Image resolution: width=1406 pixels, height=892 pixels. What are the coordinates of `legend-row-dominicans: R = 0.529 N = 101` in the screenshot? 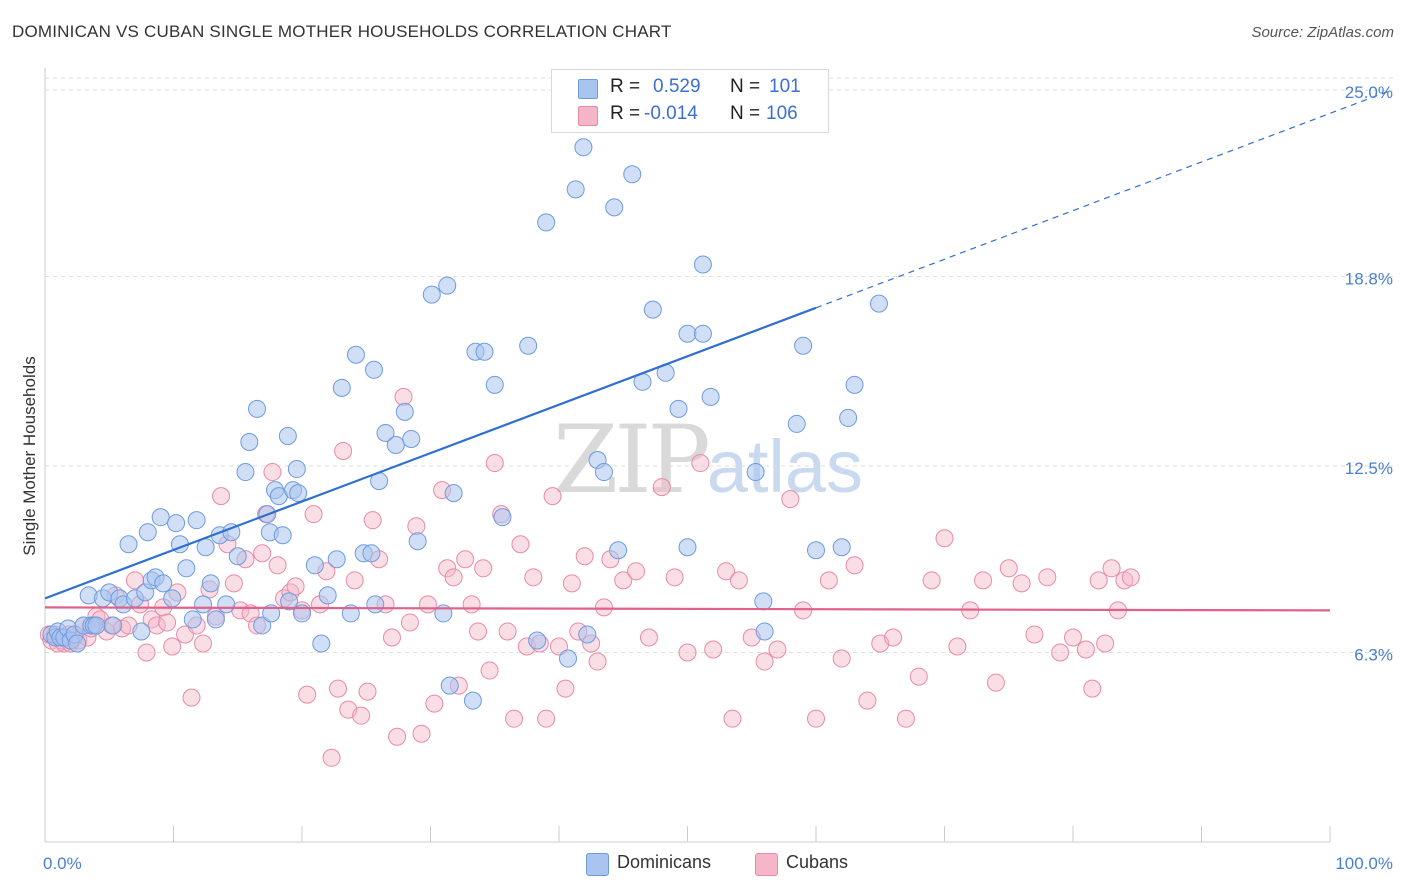 It's located at (690, 87).